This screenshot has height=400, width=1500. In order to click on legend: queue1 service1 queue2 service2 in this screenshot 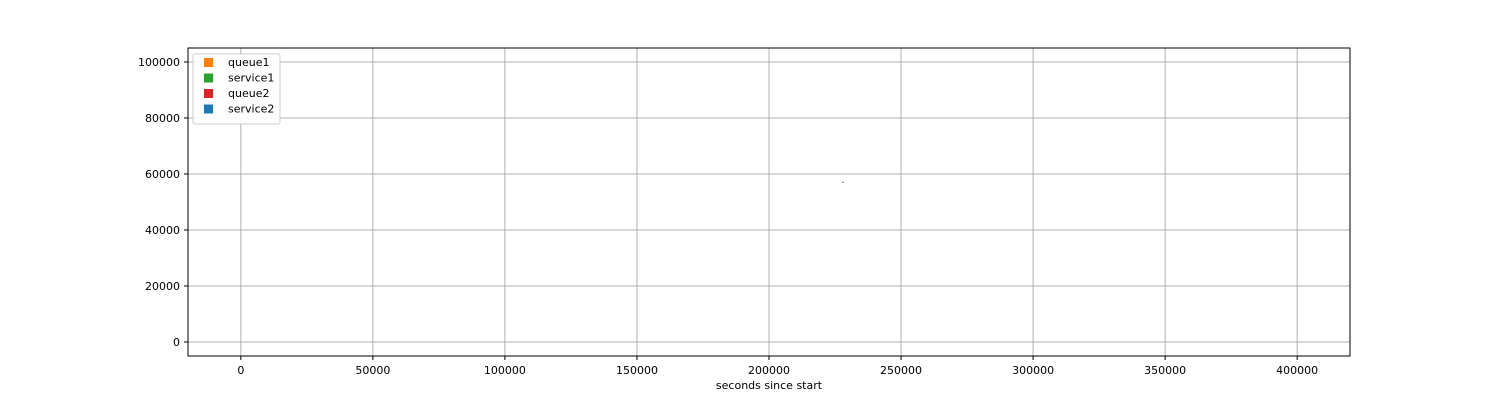, I will do `click(236, 89)`.